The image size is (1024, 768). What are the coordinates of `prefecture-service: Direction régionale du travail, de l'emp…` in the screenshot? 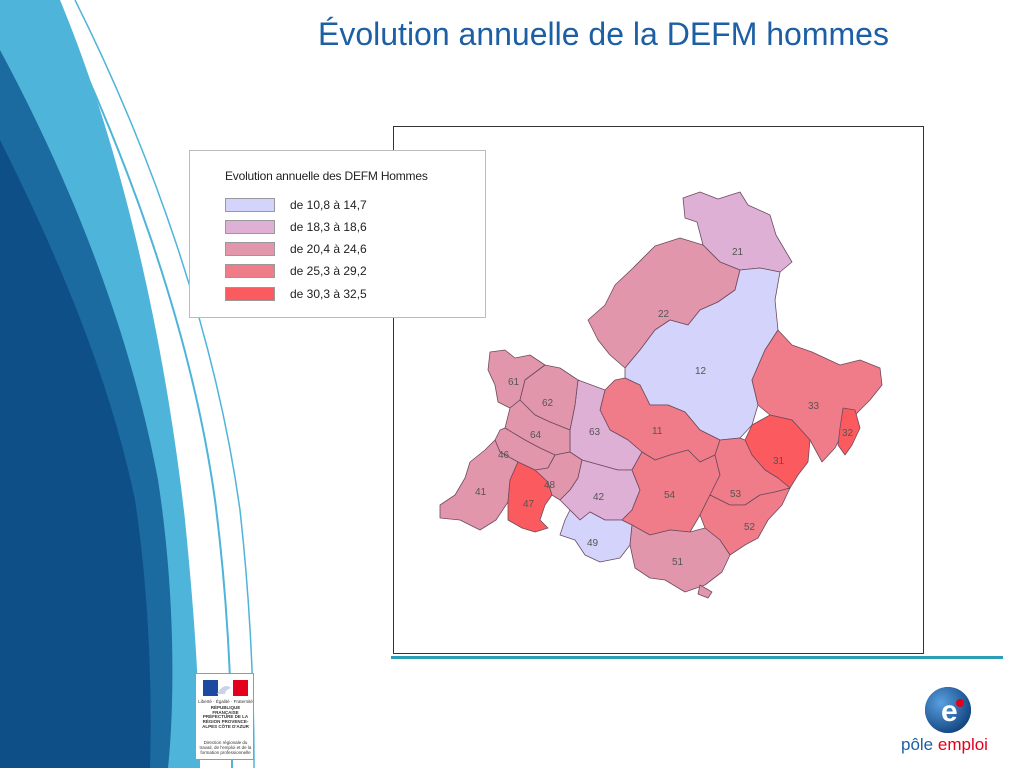 It's located at (225, 747).